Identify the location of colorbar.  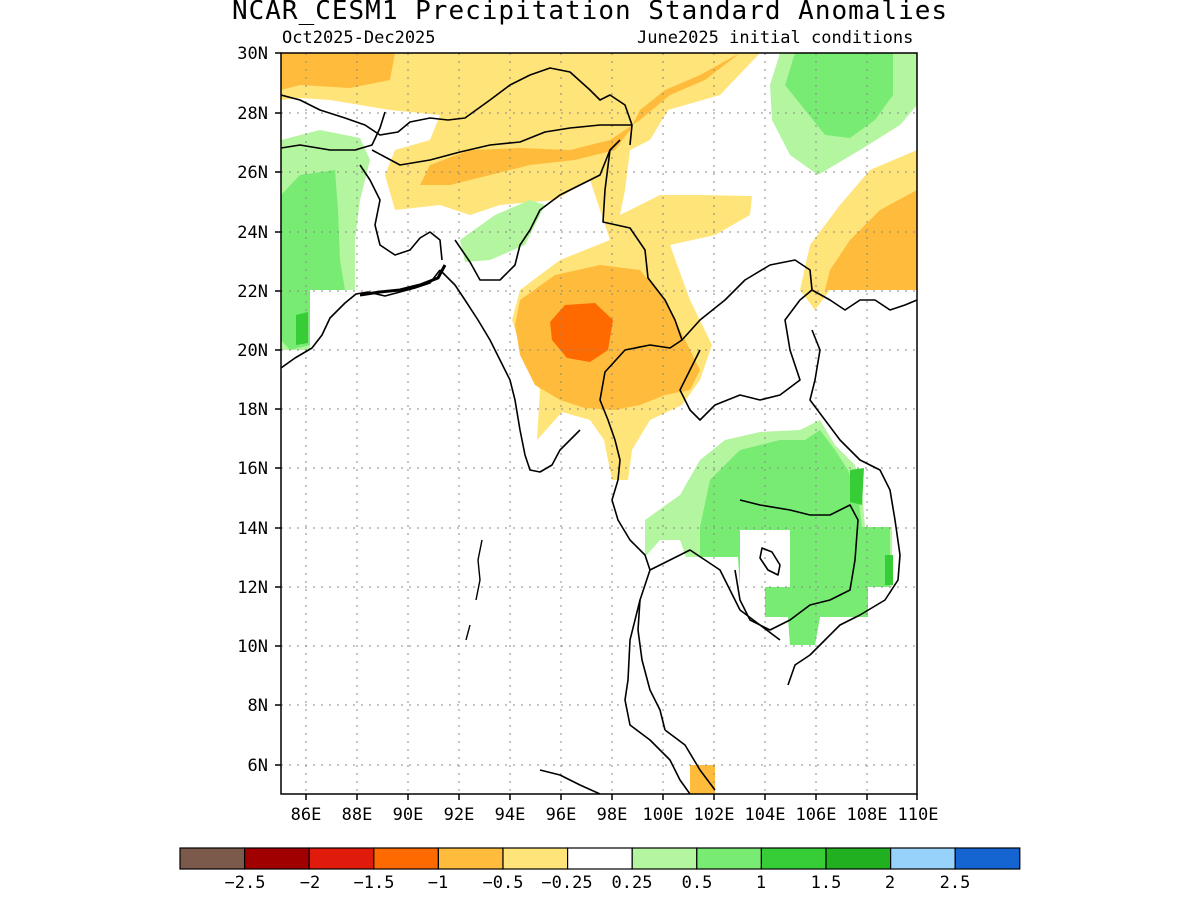
(600, 858).